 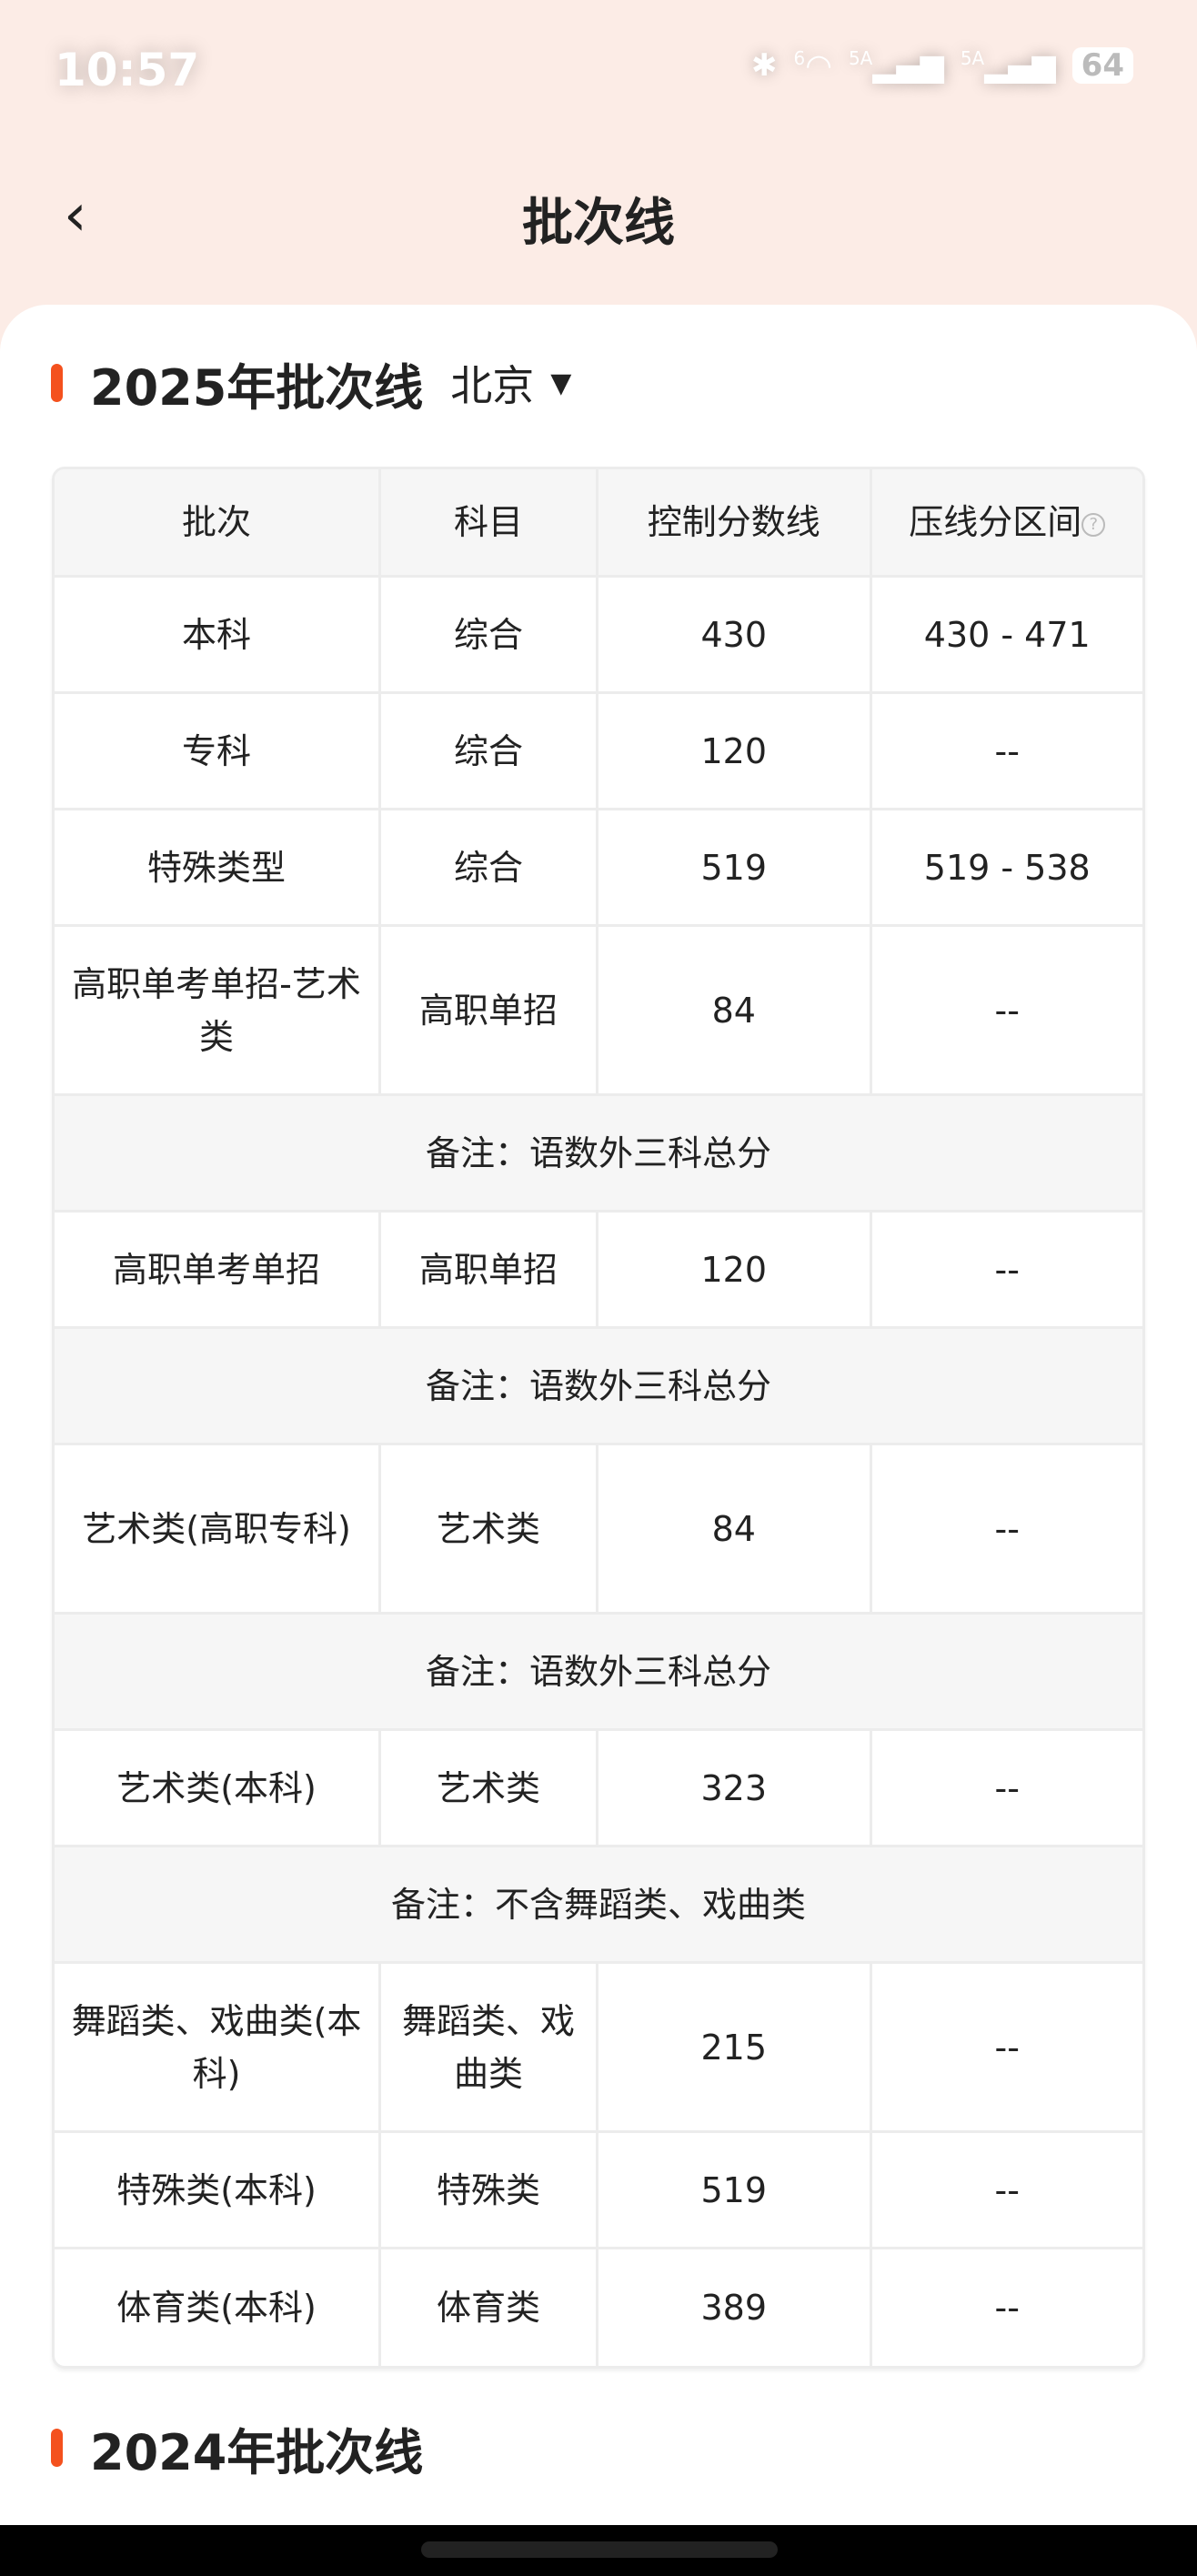 I want to click on battery-icon: 64, so click(x=1102, y=66).